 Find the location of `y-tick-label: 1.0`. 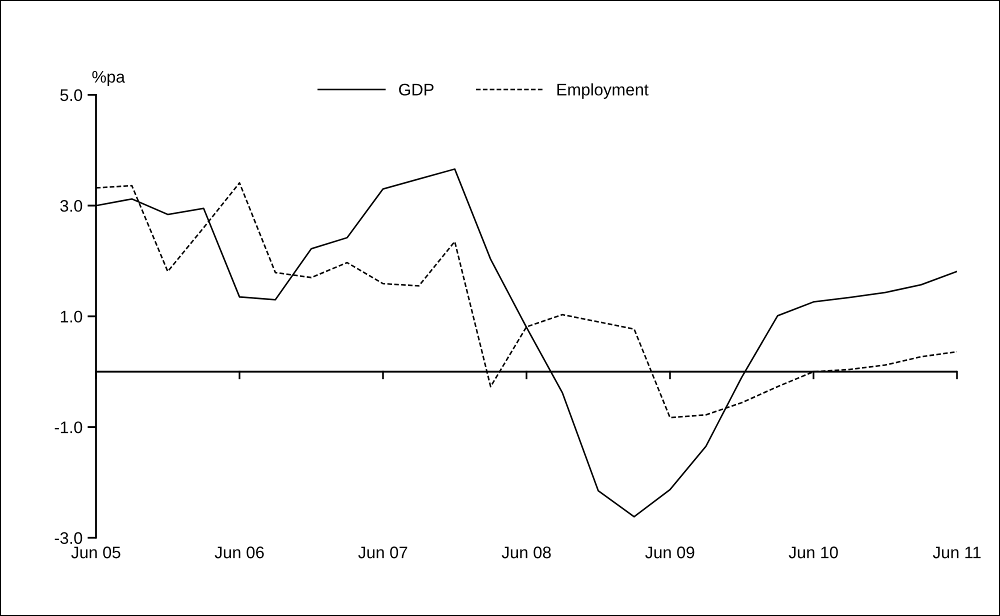

y-tick-label: 1.0 is located at coordinates (71, 316).